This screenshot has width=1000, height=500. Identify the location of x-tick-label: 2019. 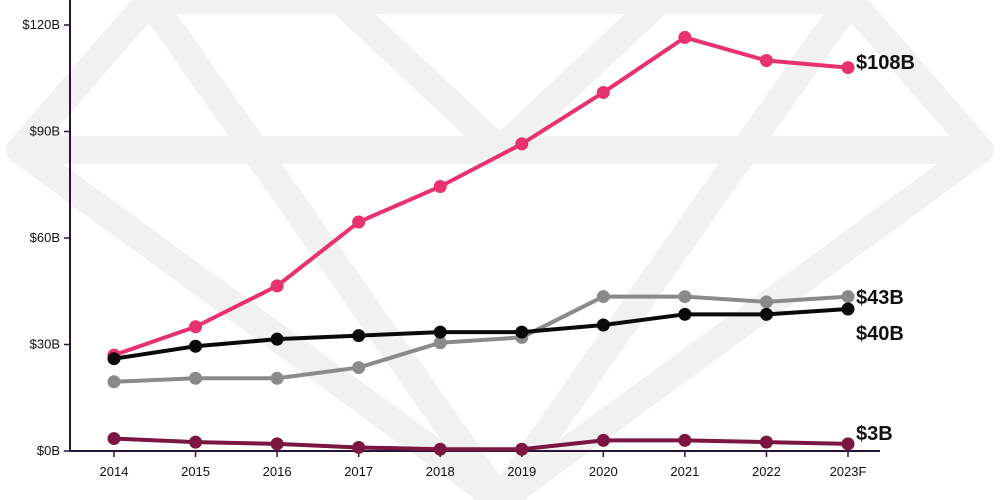
(521, 471).